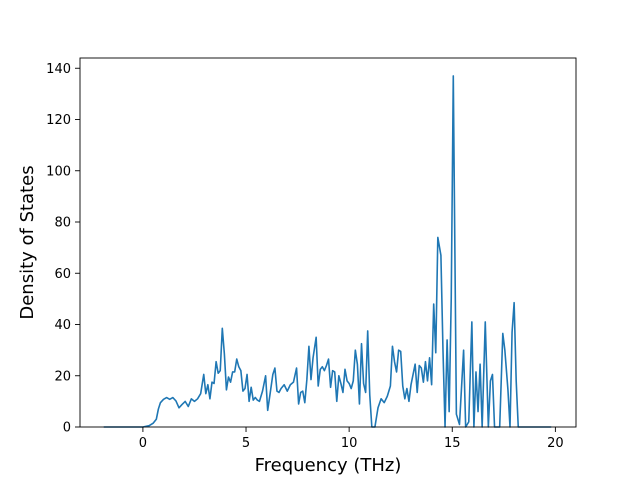 The width and height of the screenshot is (640, 480). I want to click on y-tick-label: 20, so click(62, 376).